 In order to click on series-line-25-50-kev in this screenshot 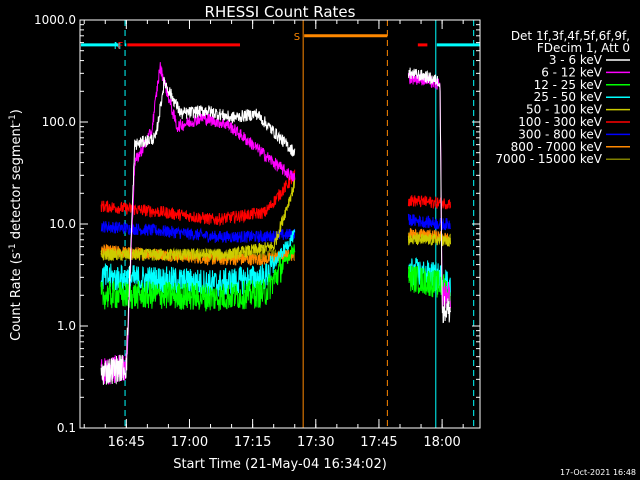, I will do `click(198, 263)`.